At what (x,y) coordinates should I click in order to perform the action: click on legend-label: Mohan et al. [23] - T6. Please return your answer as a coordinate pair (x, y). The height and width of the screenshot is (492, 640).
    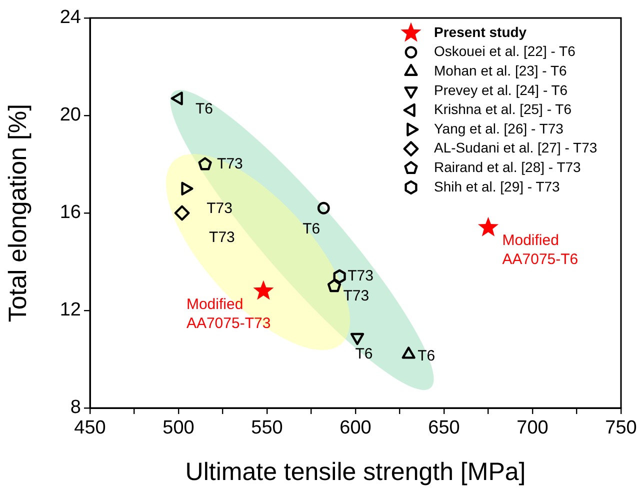
    Looking at the image, I should click on (501, 70).